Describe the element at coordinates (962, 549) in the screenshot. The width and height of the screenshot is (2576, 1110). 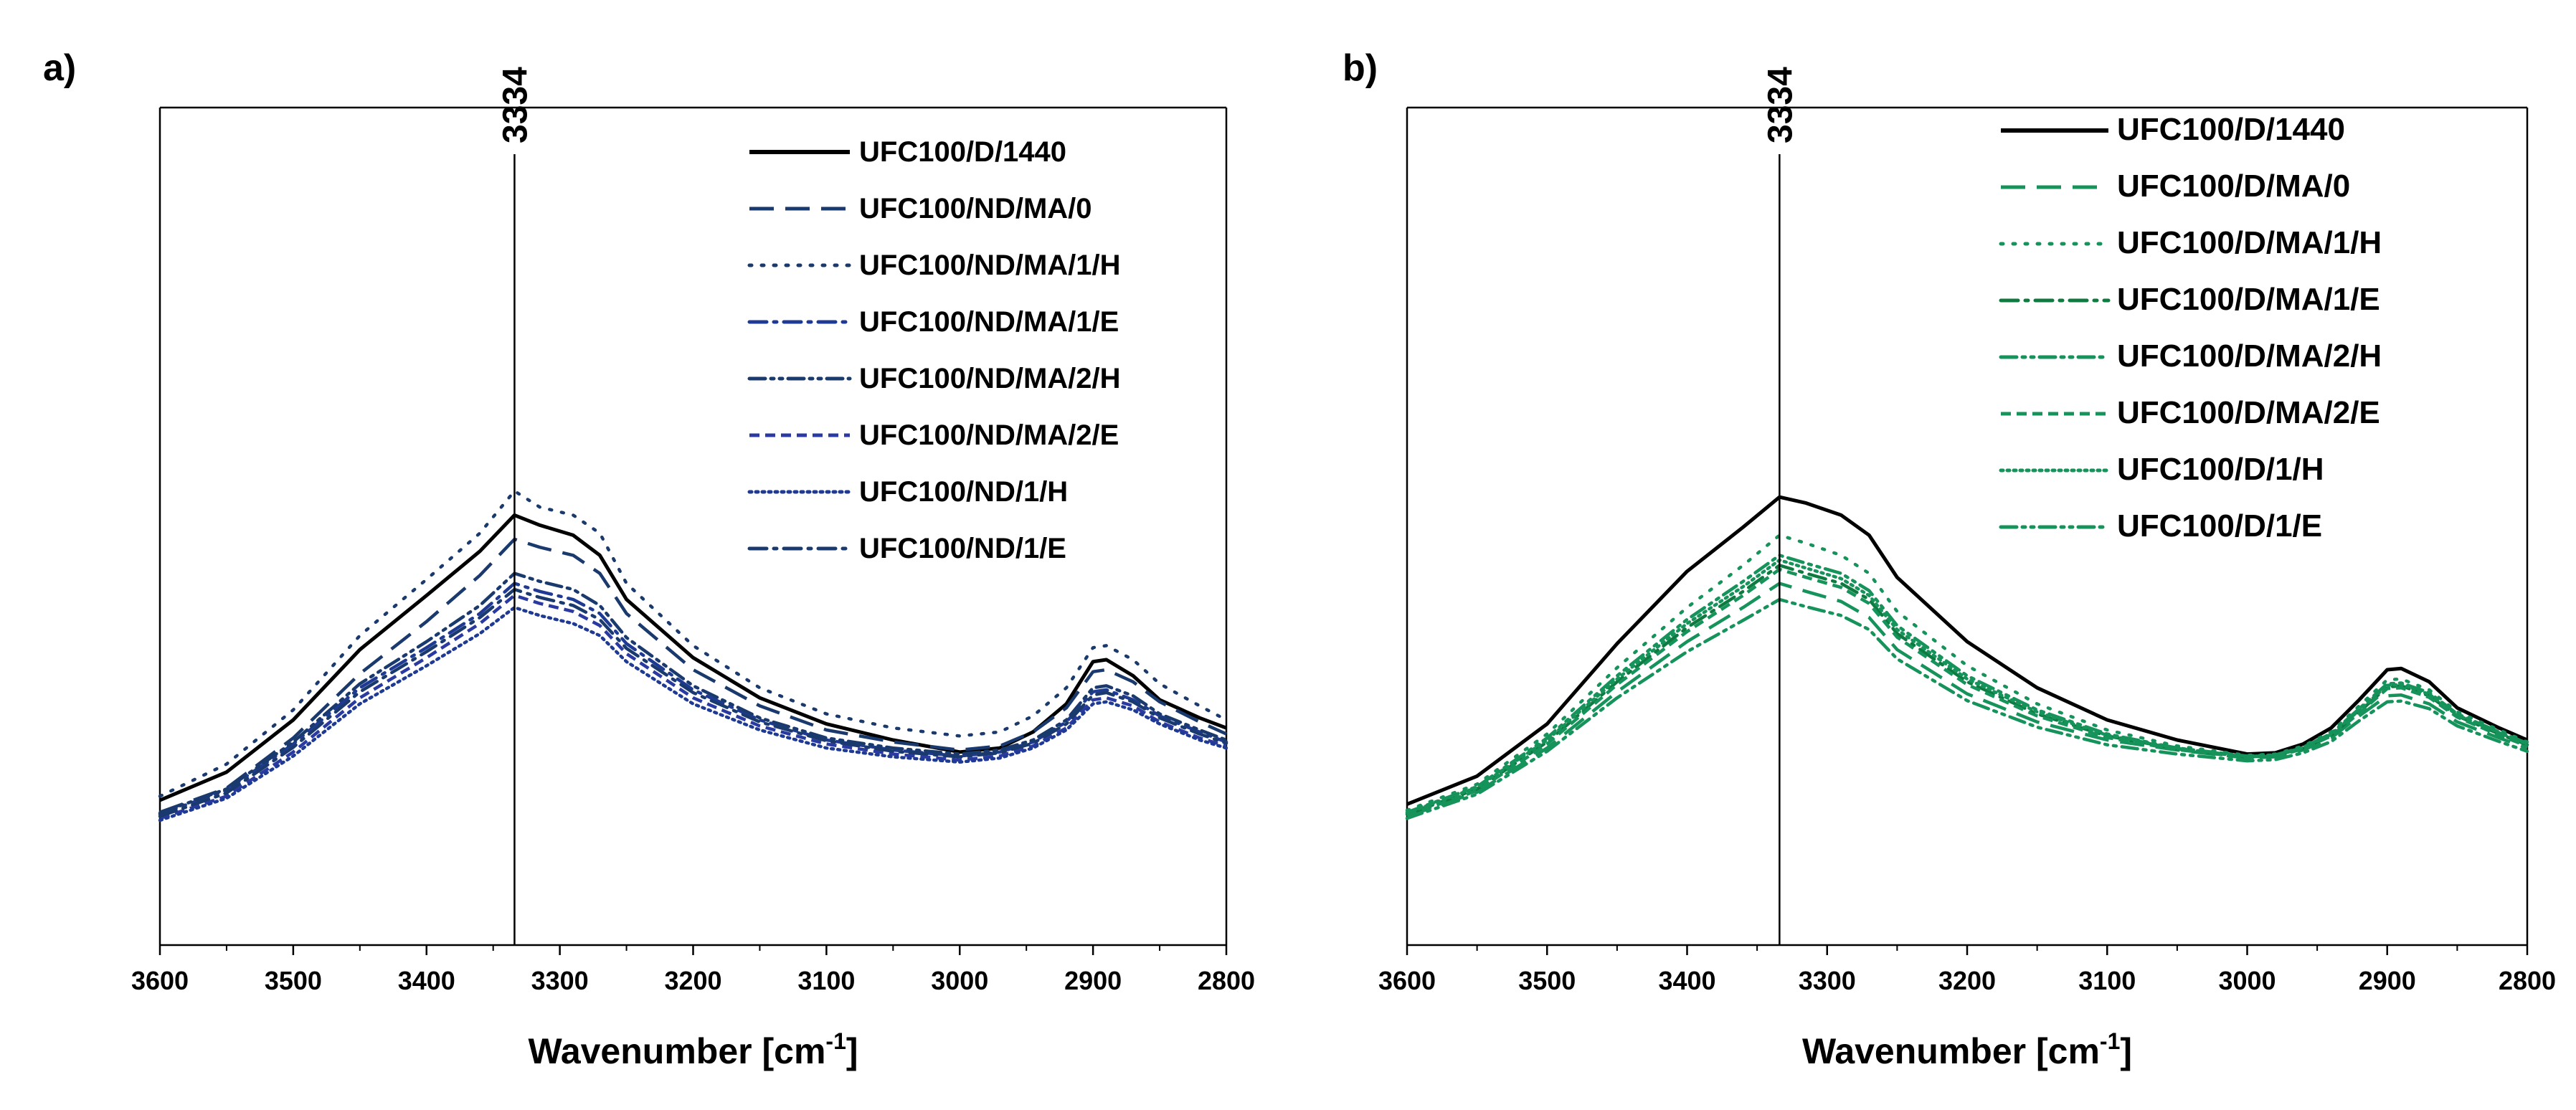
I see `legend-label-ufc100-nd-1-e: UFC100/ND/1/E` at that location.